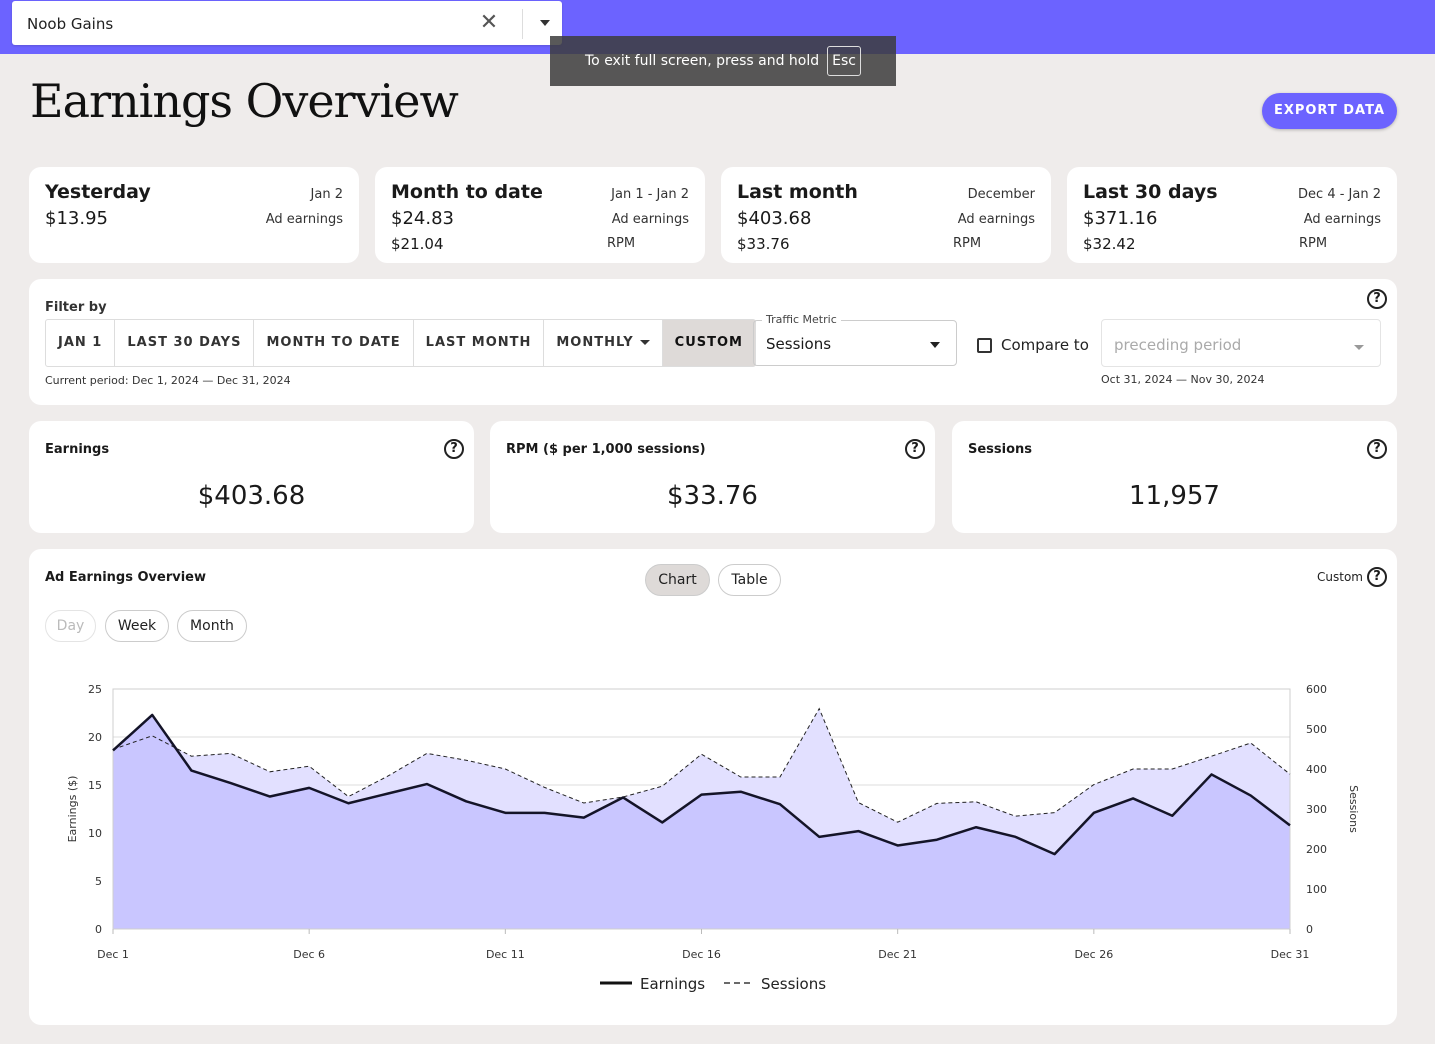 The image size is (1435, 1044). Describe the element at coordinates (855, 339) in the screenshot. I see `traffic-metric-select: Traffic Metric Sessions` at that location.